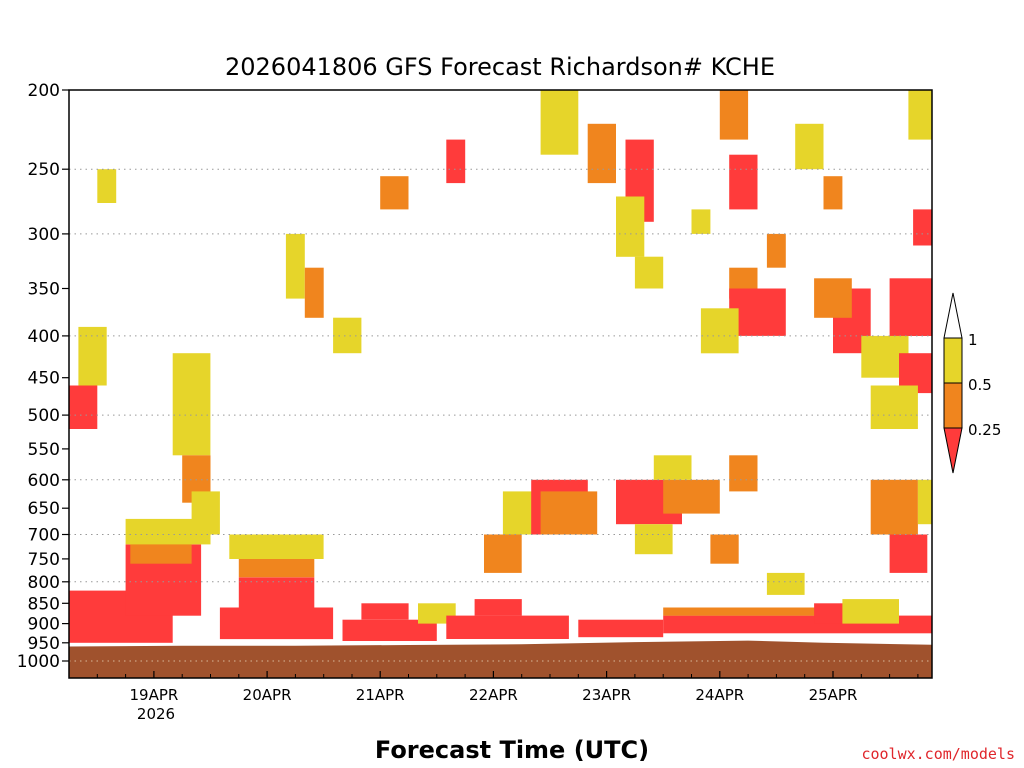  Describe the element at coordinates (44, 509) in the screenshot. I see `y-tick-label-650: 650` at that location.